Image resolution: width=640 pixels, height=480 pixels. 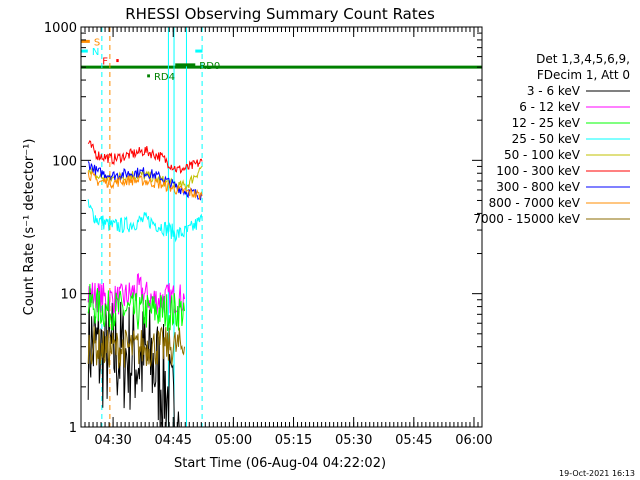 I want to click on legend-label-50-100-kev: 50 - 100 keV, so click(x=542, y=155).